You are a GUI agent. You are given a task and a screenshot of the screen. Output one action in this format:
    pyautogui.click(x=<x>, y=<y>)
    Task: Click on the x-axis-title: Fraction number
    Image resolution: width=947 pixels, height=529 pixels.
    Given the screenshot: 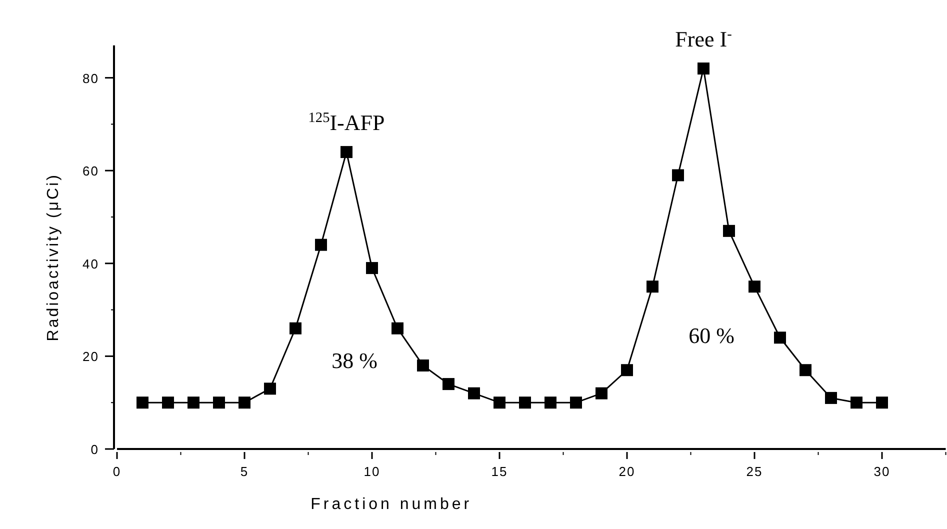 What is the action you would take?
    pyautogui.click(x=391, y=504)
    